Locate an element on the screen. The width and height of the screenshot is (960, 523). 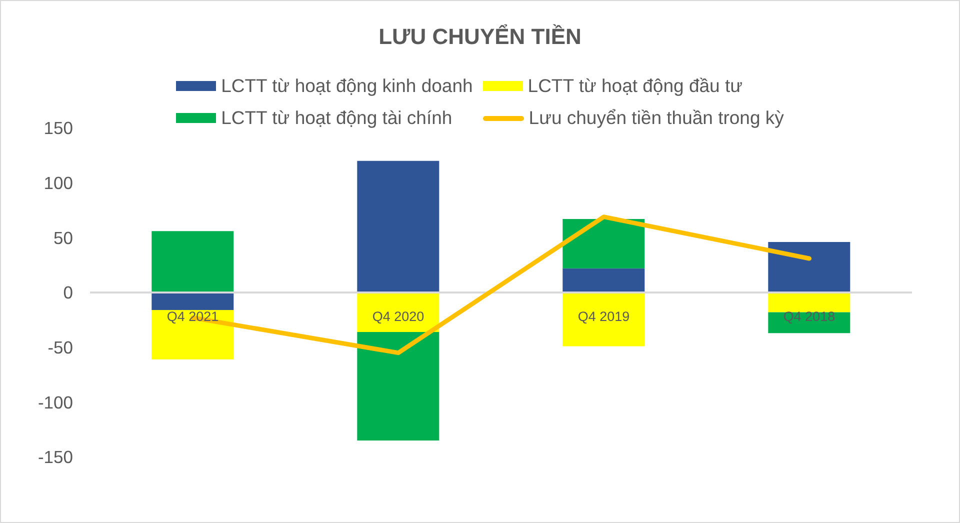
y-tick-label: -100 is located at coordinates (56, 402).